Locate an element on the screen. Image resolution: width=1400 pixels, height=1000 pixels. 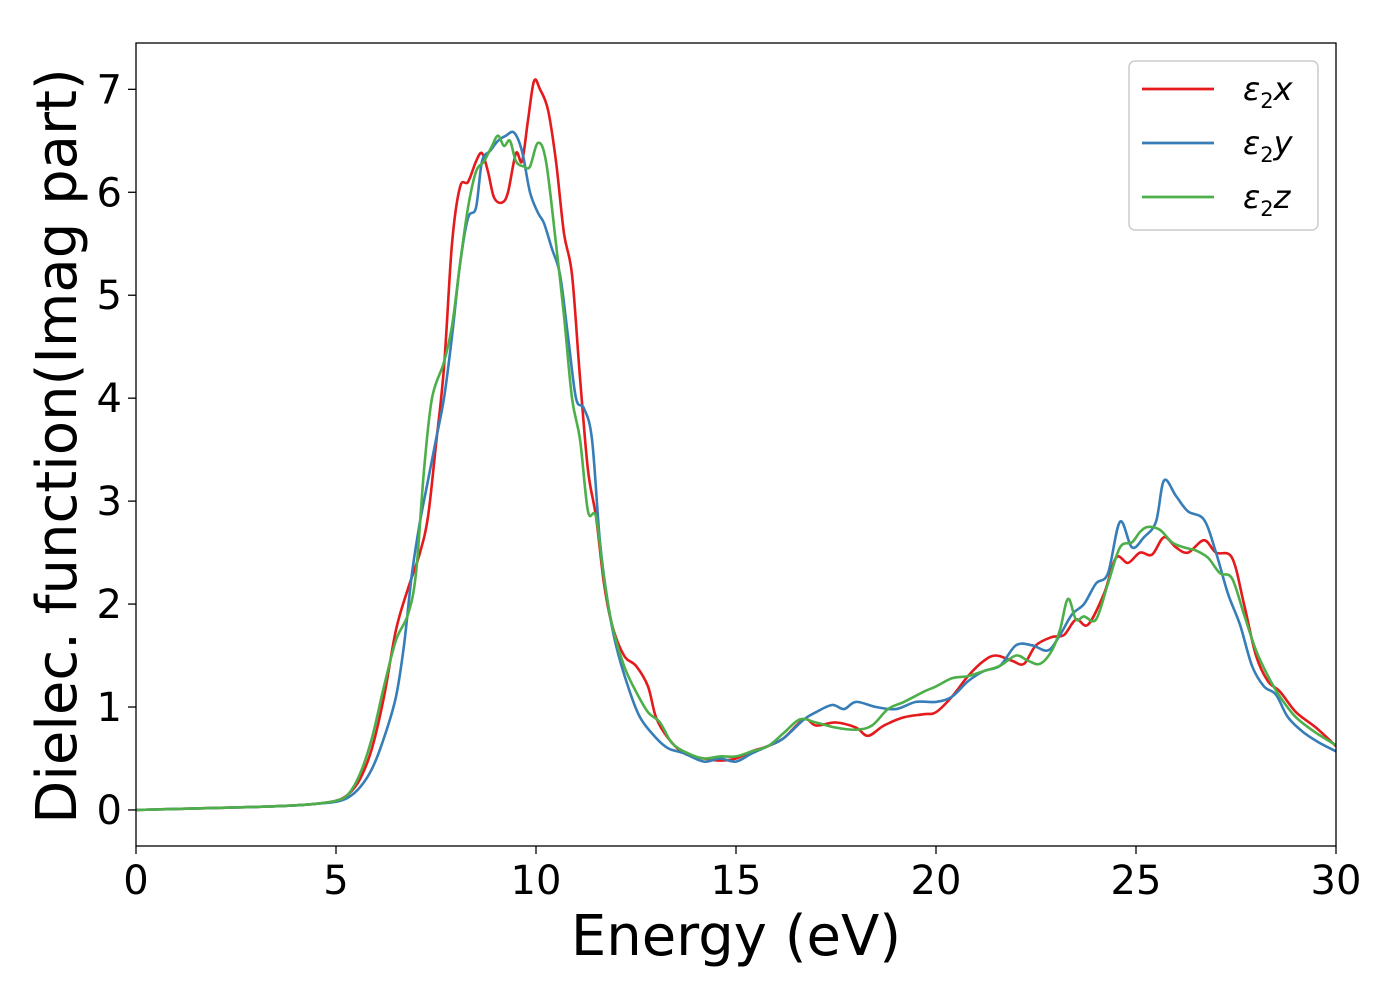
y-tick-label: 2 is located at coordinates (109, 605).